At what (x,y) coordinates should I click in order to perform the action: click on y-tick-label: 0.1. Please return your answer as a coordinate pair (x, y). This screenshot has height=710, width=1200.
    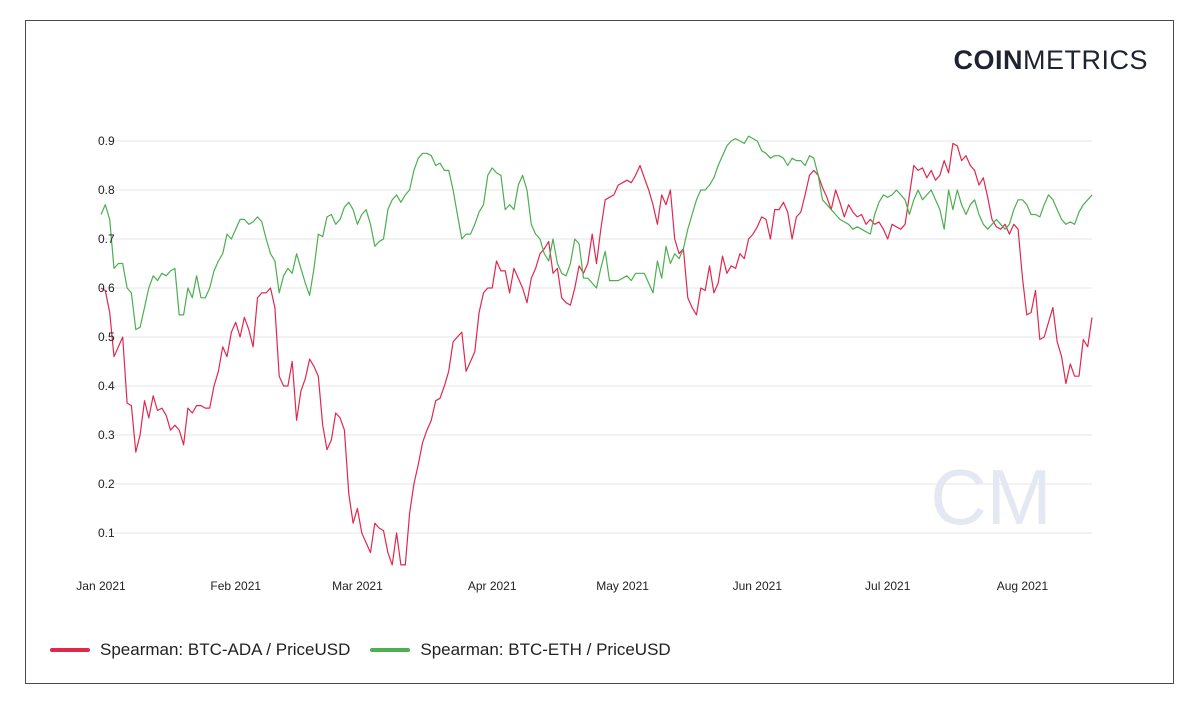
    Looking at the image, I should click on (106, 533).